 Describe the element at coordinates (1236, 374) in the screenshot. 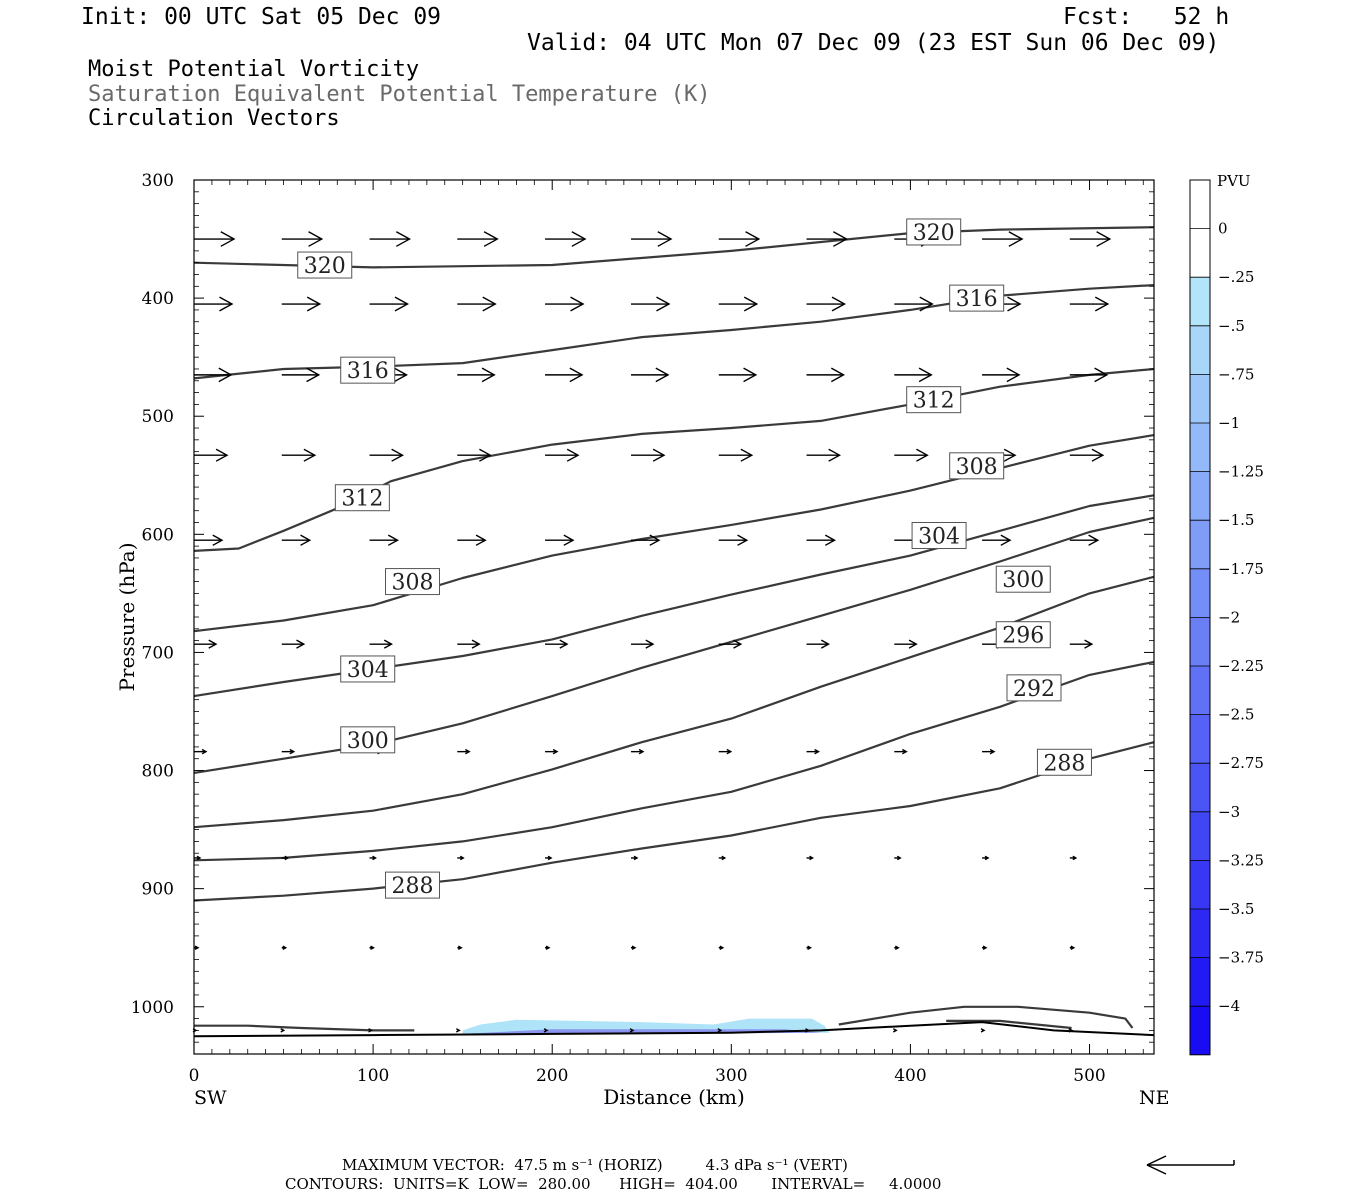

I see `colorbar-label: −.75` at that location.